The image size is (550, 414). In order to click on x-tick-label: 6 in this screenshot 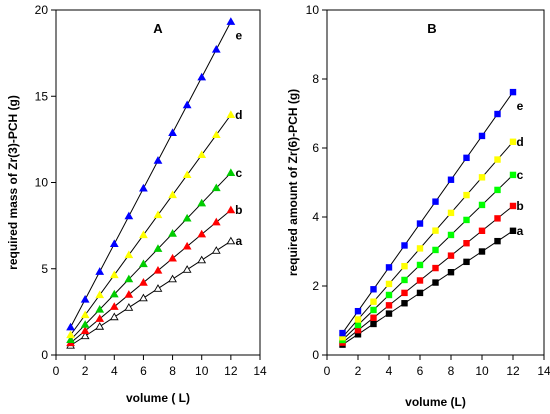, I will do `click(143, 371)`.